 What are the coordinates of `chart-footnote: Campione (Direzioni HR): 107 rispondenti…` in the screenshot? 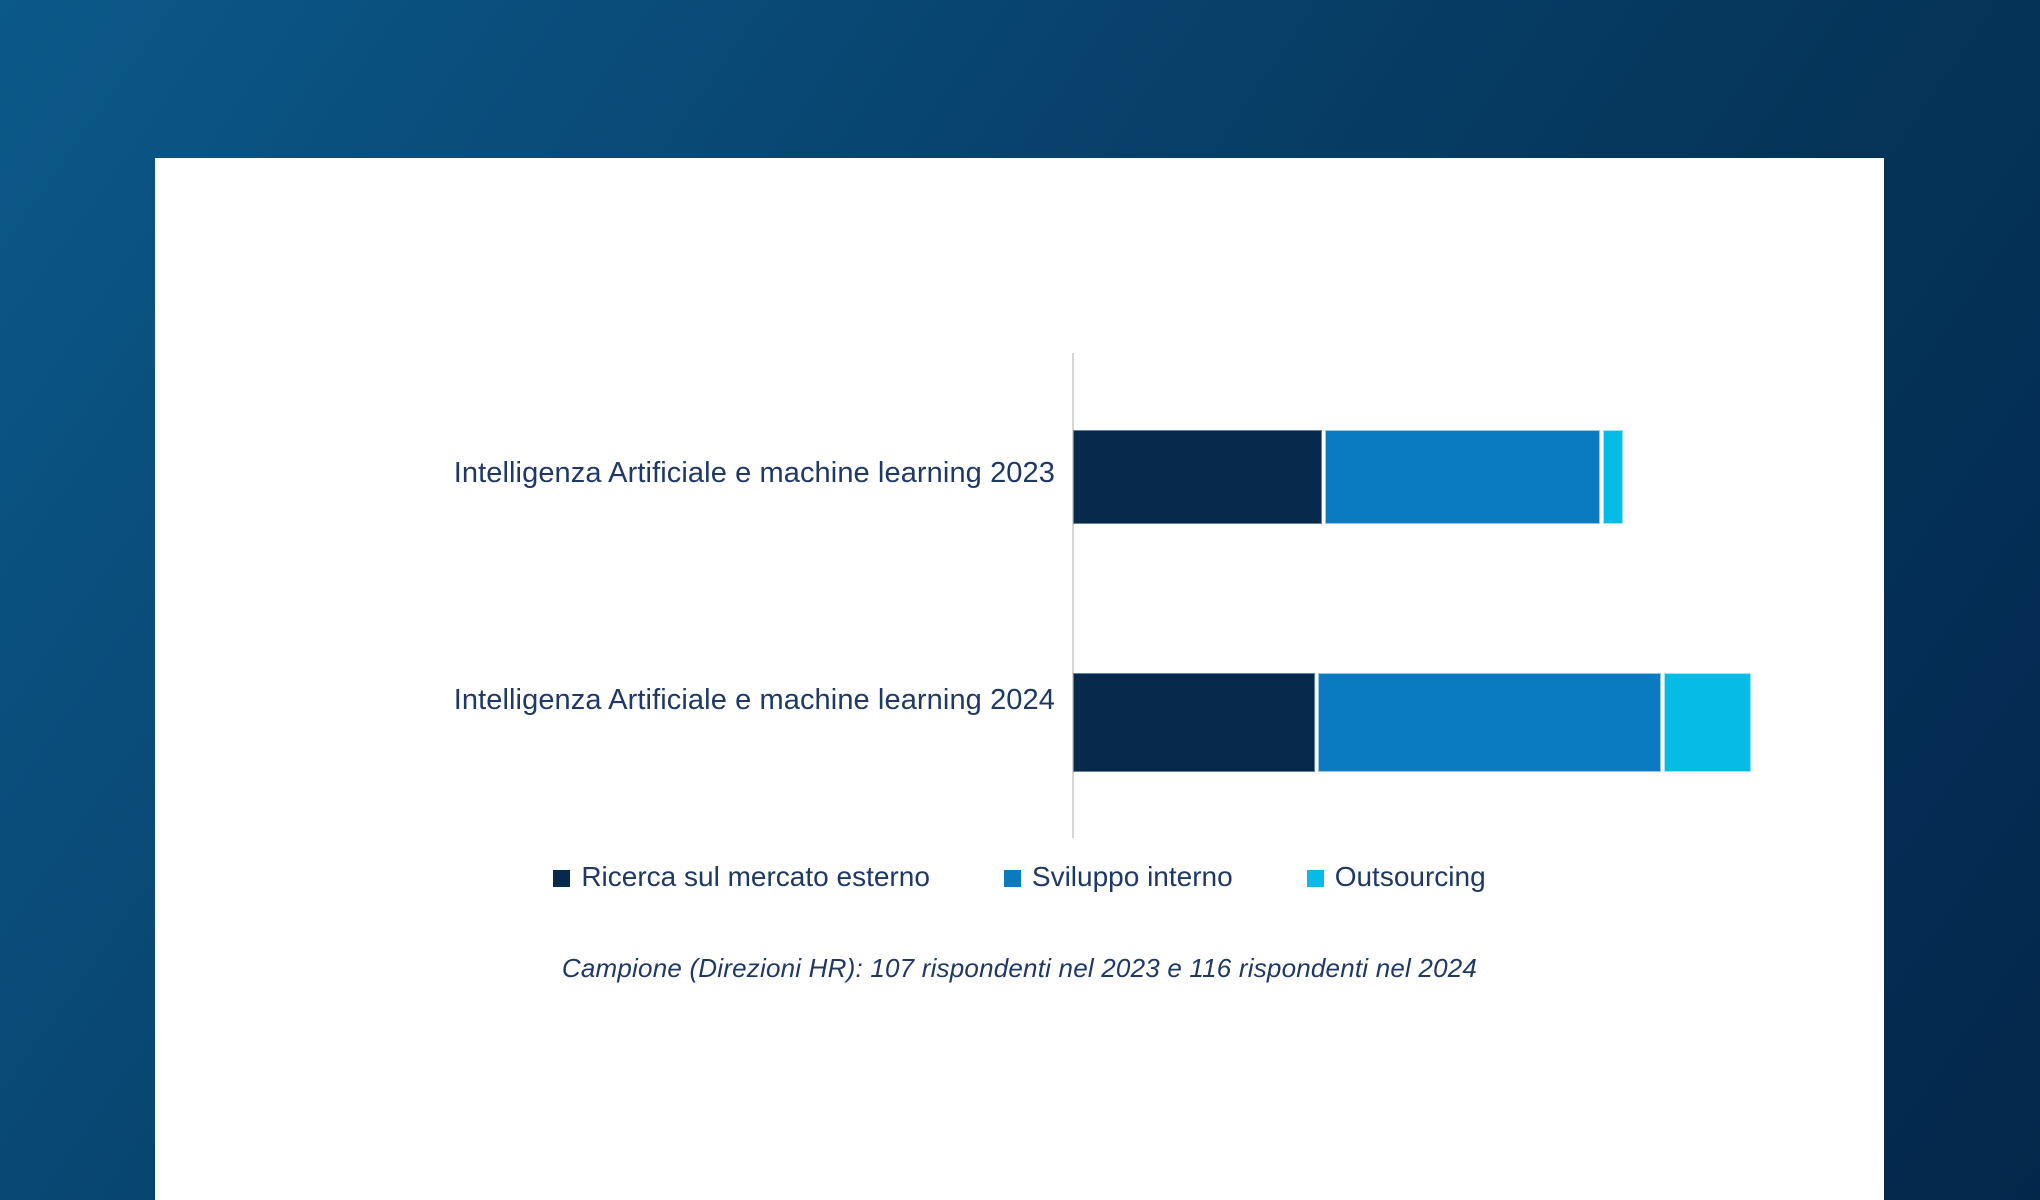 It's located at (1019, 968).